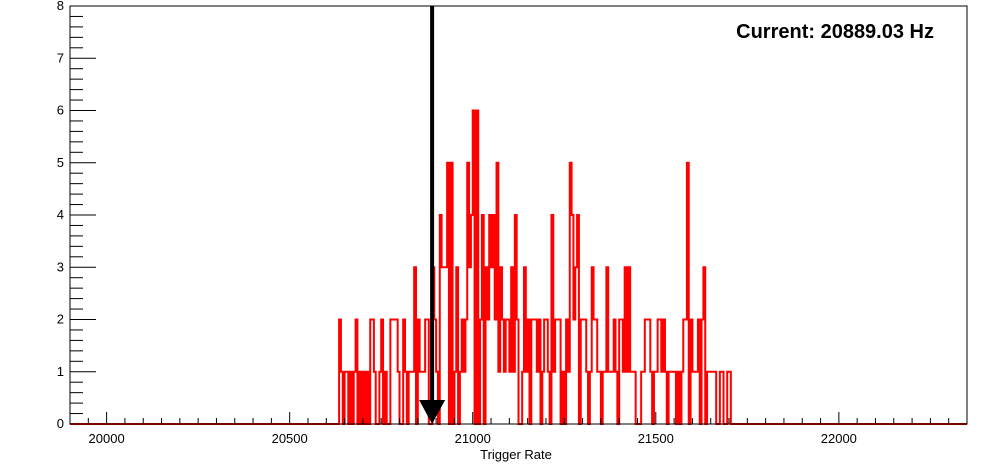  What do you see at coordinates (60, 110) in the screenshot?
I see `y-tick-label: 6` at bounding box center [60, 110].